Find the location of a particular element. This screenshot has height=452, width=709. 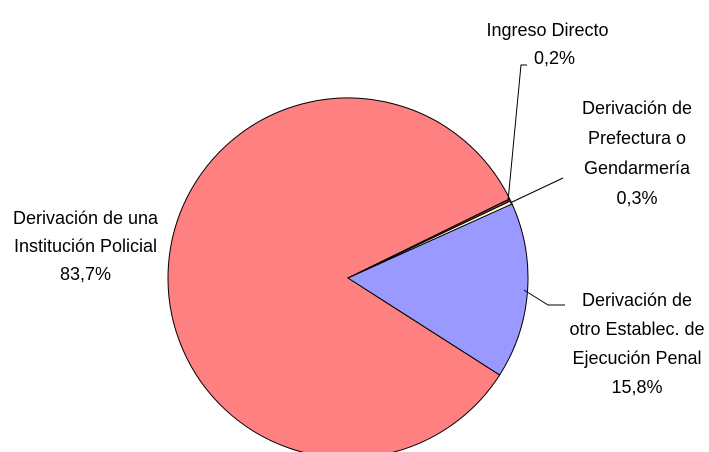

category-label: Ingreso Directo is located at coordinates (547, 30).